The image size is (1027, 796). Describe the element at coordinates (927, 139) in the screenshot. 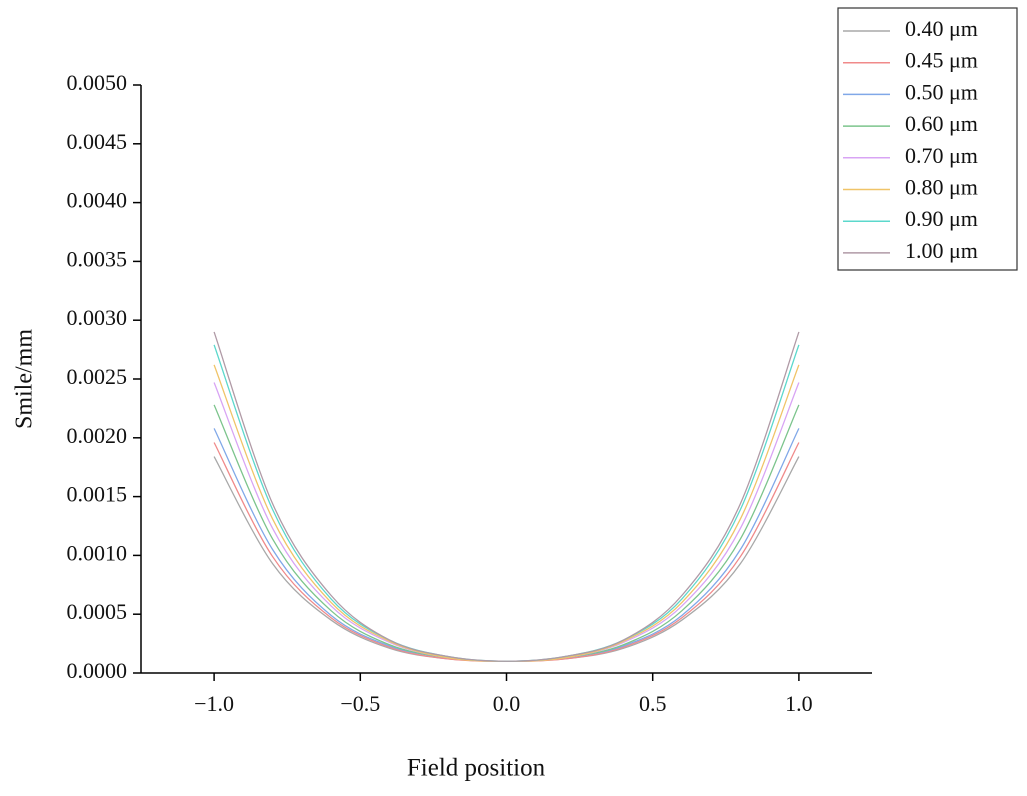

I see `legend-box` at that location.